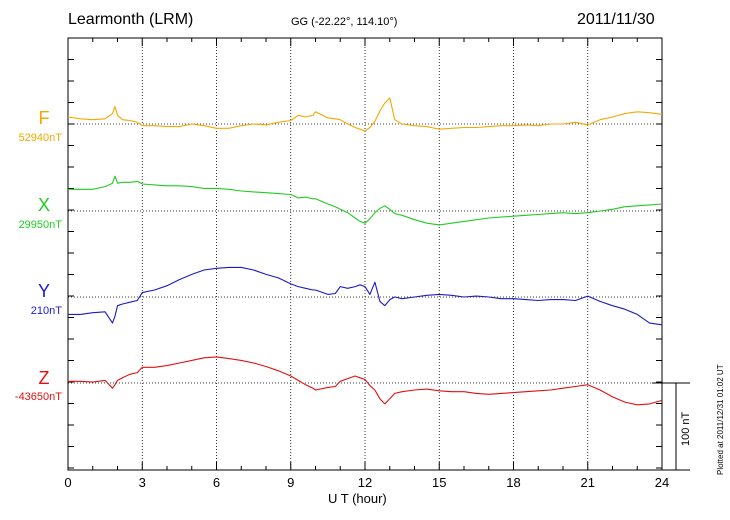 The image size is (730, 520). I want to click on component-labels: F 52940nT X 29950nT Y 210nT Z -43650nT, so click(38, 255).